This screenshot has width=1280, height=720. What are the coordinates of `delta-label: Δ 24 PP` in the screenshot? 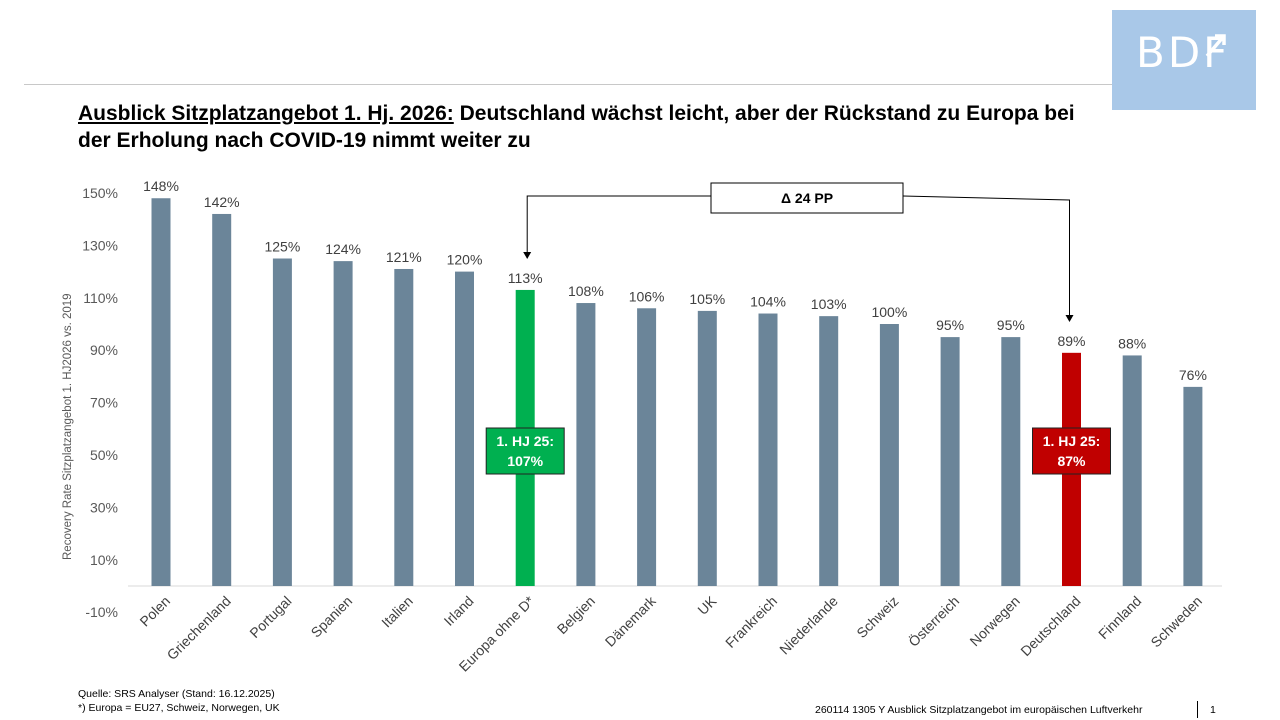 It's located at (807, 198).